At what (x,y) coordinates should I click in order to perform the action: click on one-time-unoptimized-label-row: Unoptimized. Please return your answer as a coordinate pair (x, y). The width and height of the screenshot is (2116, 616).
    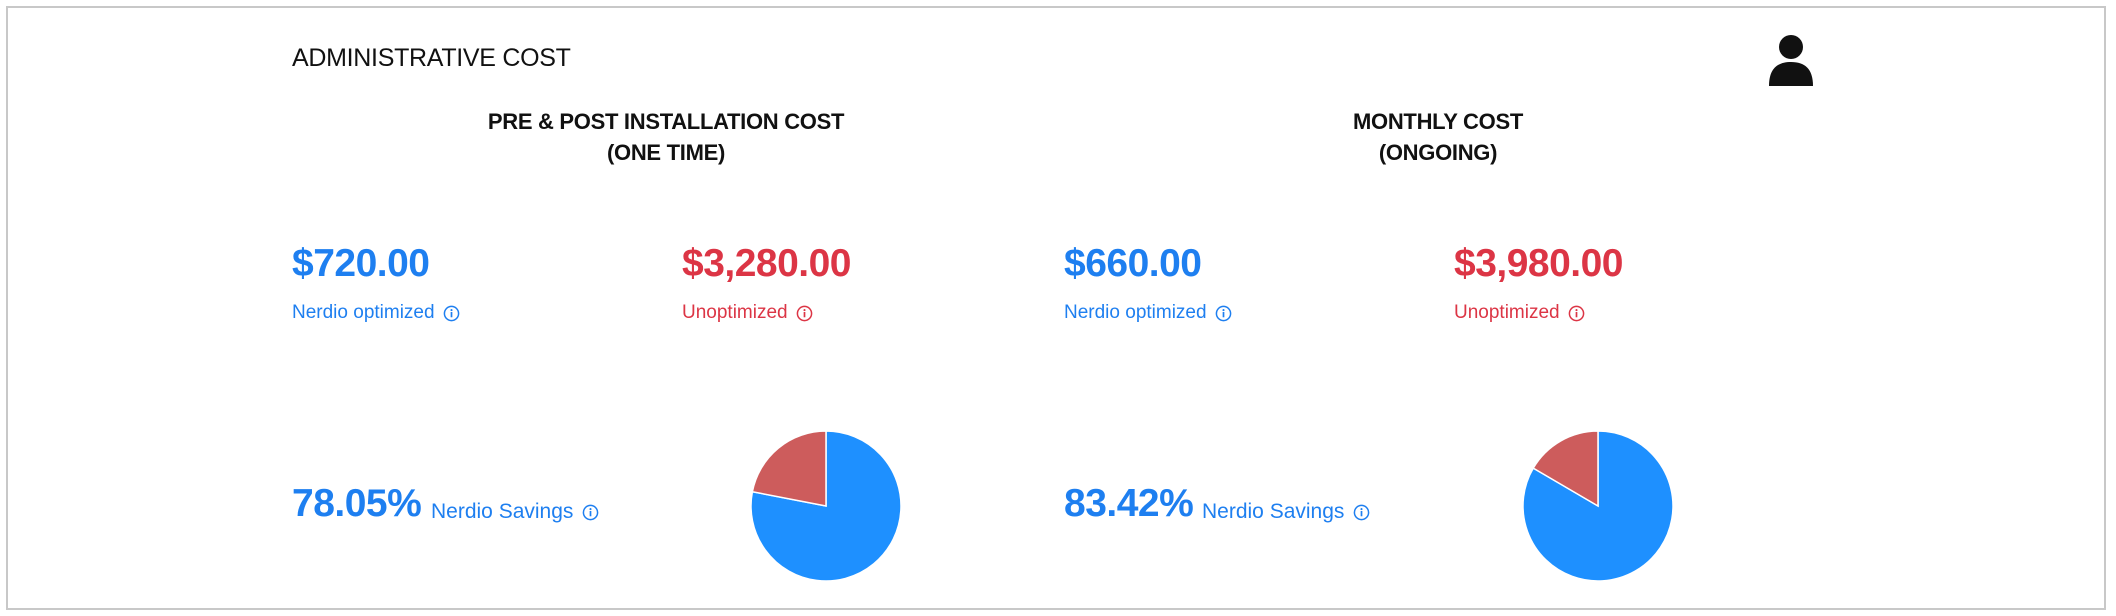
    Looking at the image, I should click on (747, 313).